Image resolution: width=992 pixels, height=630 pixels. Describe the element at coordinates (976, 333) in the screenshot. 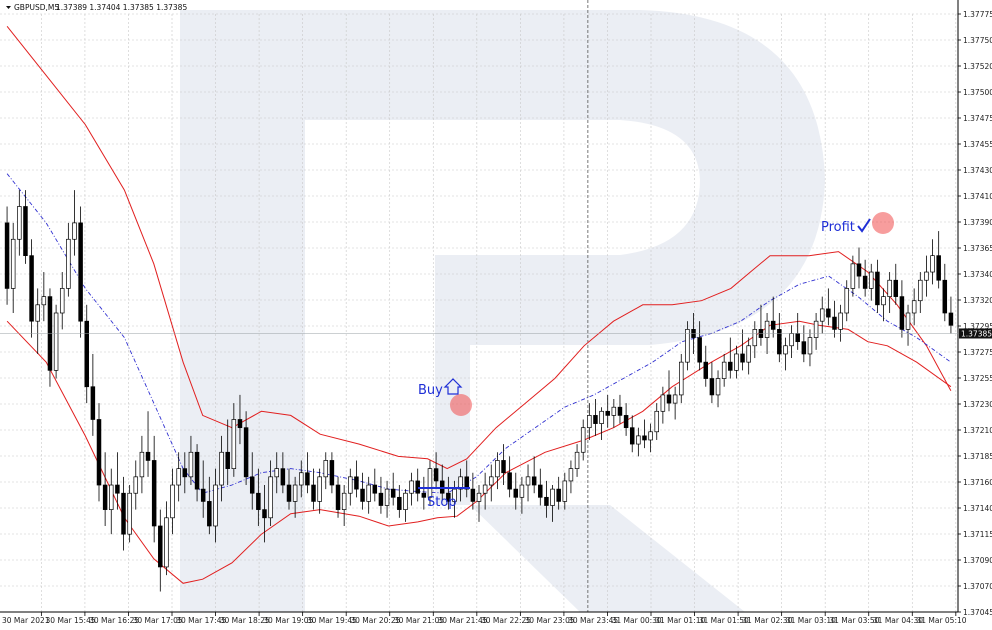

I see `current-price-label: 1.37385` at that location.